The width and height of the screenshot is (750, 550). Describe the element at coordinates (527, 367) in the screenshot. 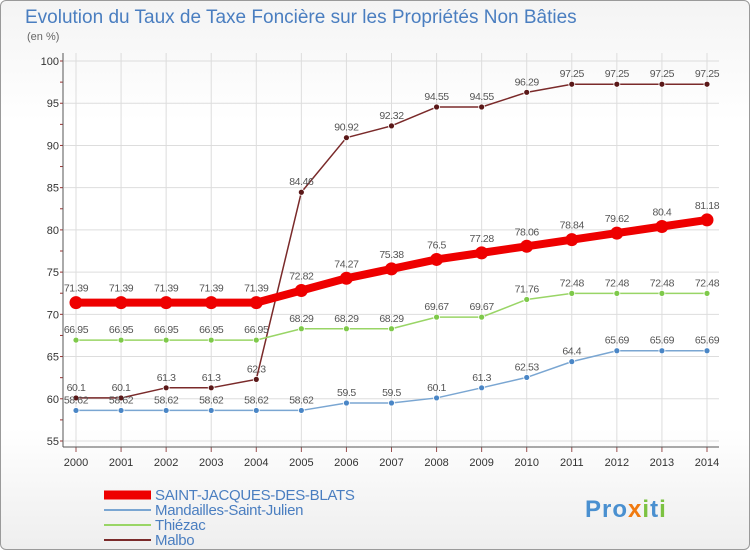

I see `data-label-mandailles-saint-julien-2010: 62.53` at that location.